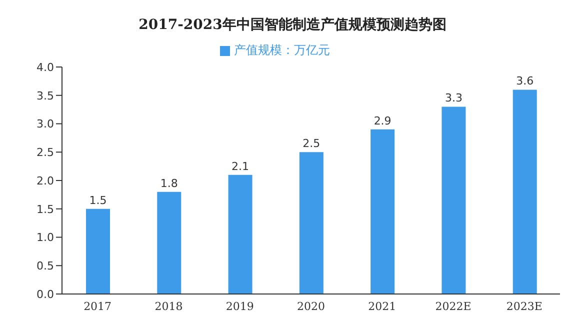 The width and height of the screenshot is (585, 327). I want to click on x-tick-label: 2017, so click(98, 306).